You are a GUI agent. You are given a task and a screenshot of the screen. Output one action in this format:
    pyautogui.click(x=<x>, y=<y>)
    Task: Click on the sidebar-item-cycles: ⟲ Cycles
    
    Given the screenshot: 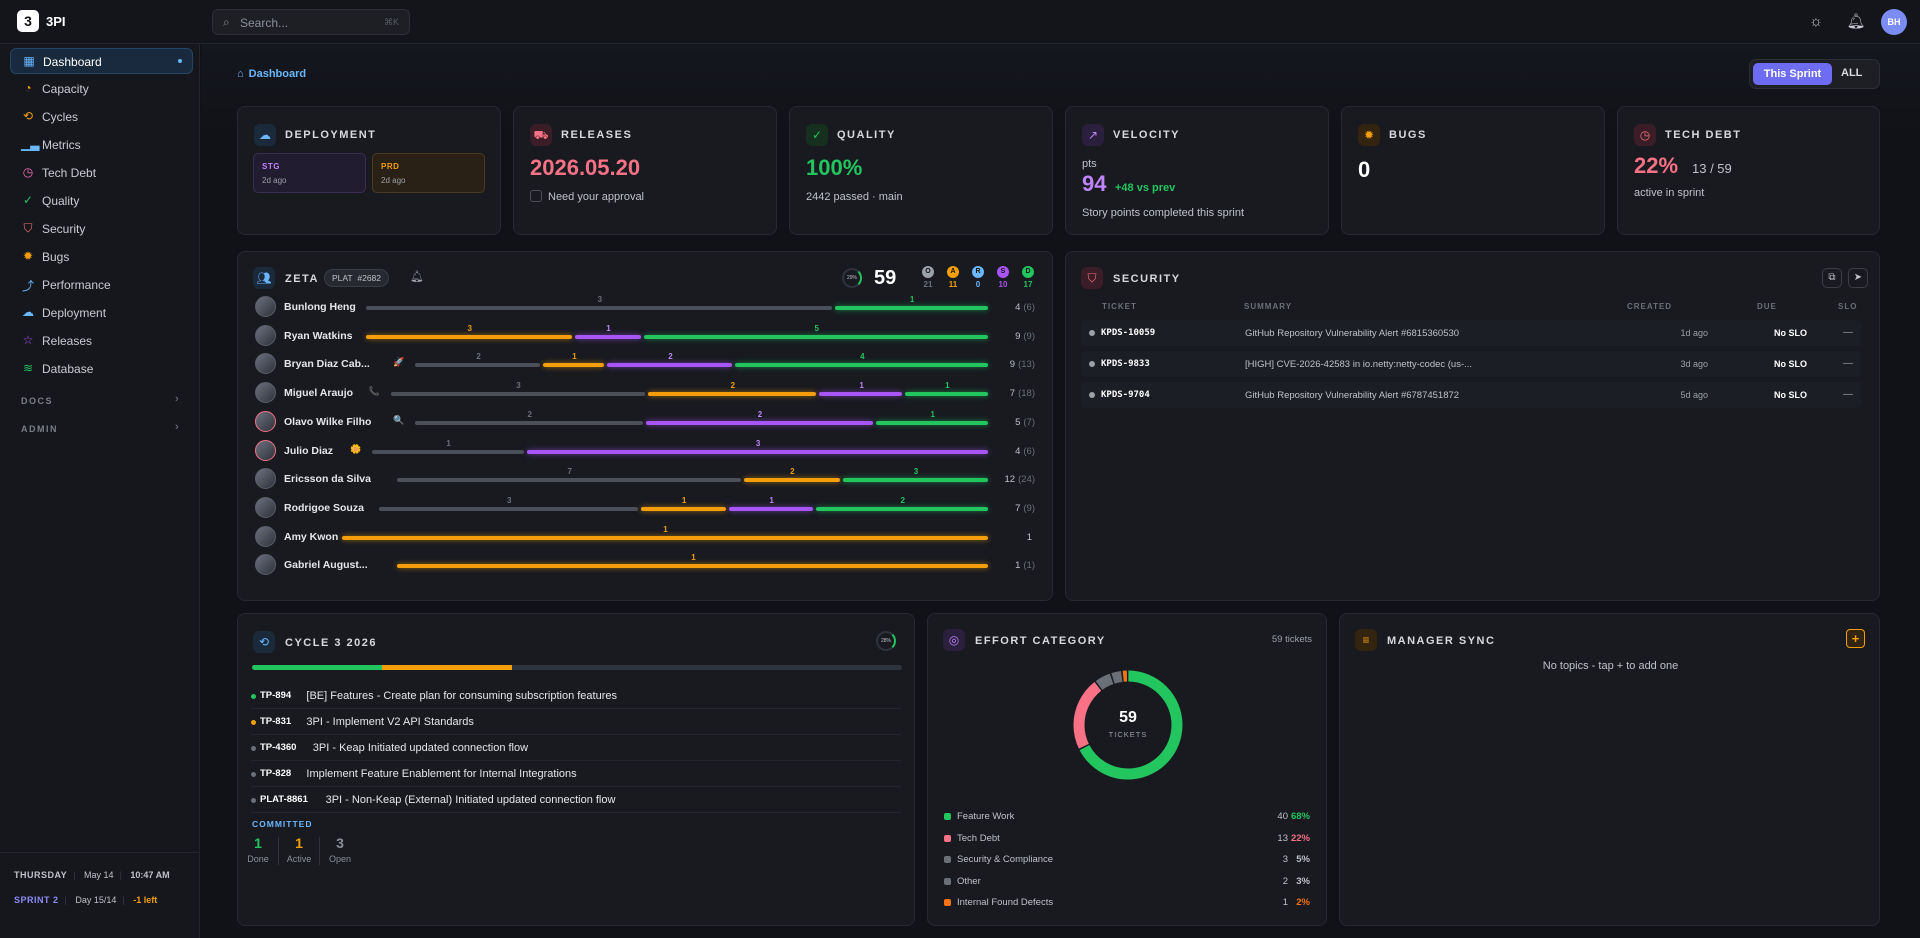 What is the action you would take?
    pyautogui.click(x=101, y=117)
    